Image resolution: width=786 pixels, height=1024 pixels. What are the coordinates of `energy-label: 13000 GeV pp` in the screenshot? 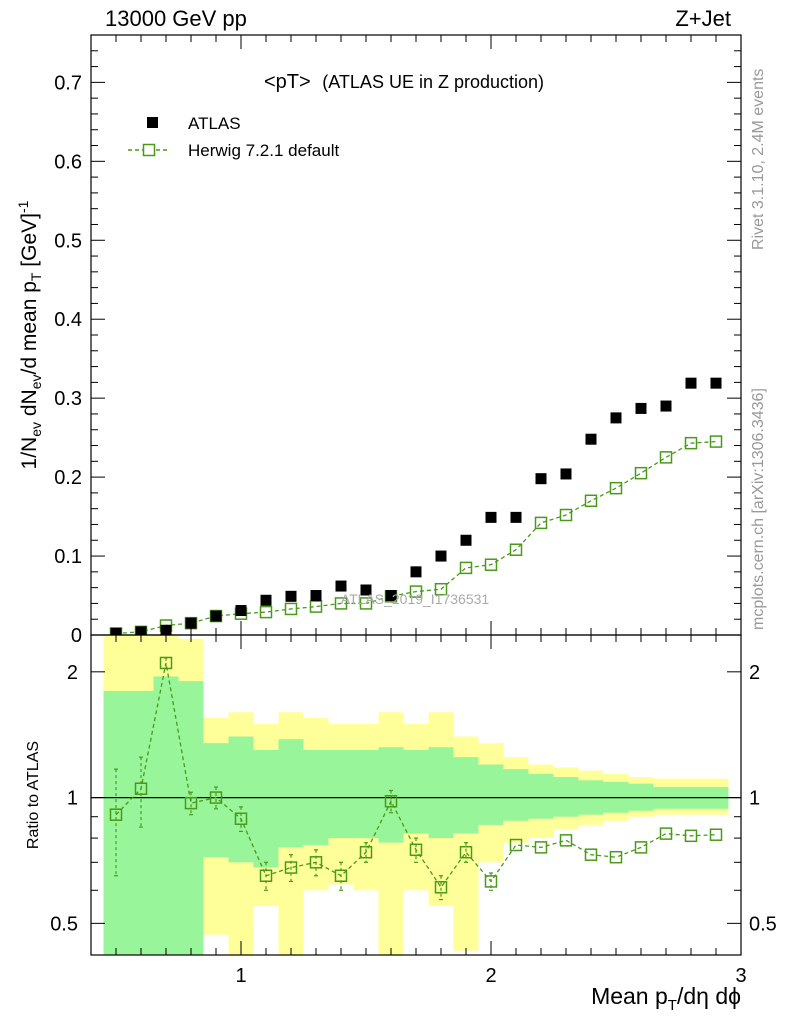 It's located at (176, 18).